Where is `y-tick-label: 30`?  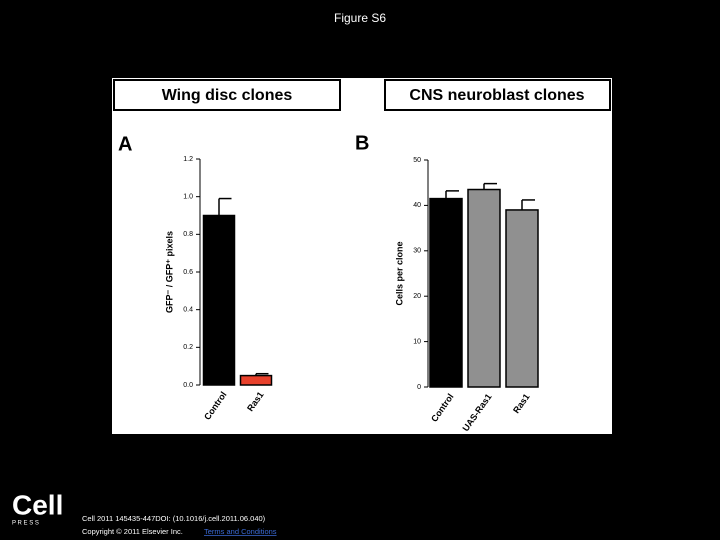 y-tick-label: 30 is located at coordinates (417, 251).